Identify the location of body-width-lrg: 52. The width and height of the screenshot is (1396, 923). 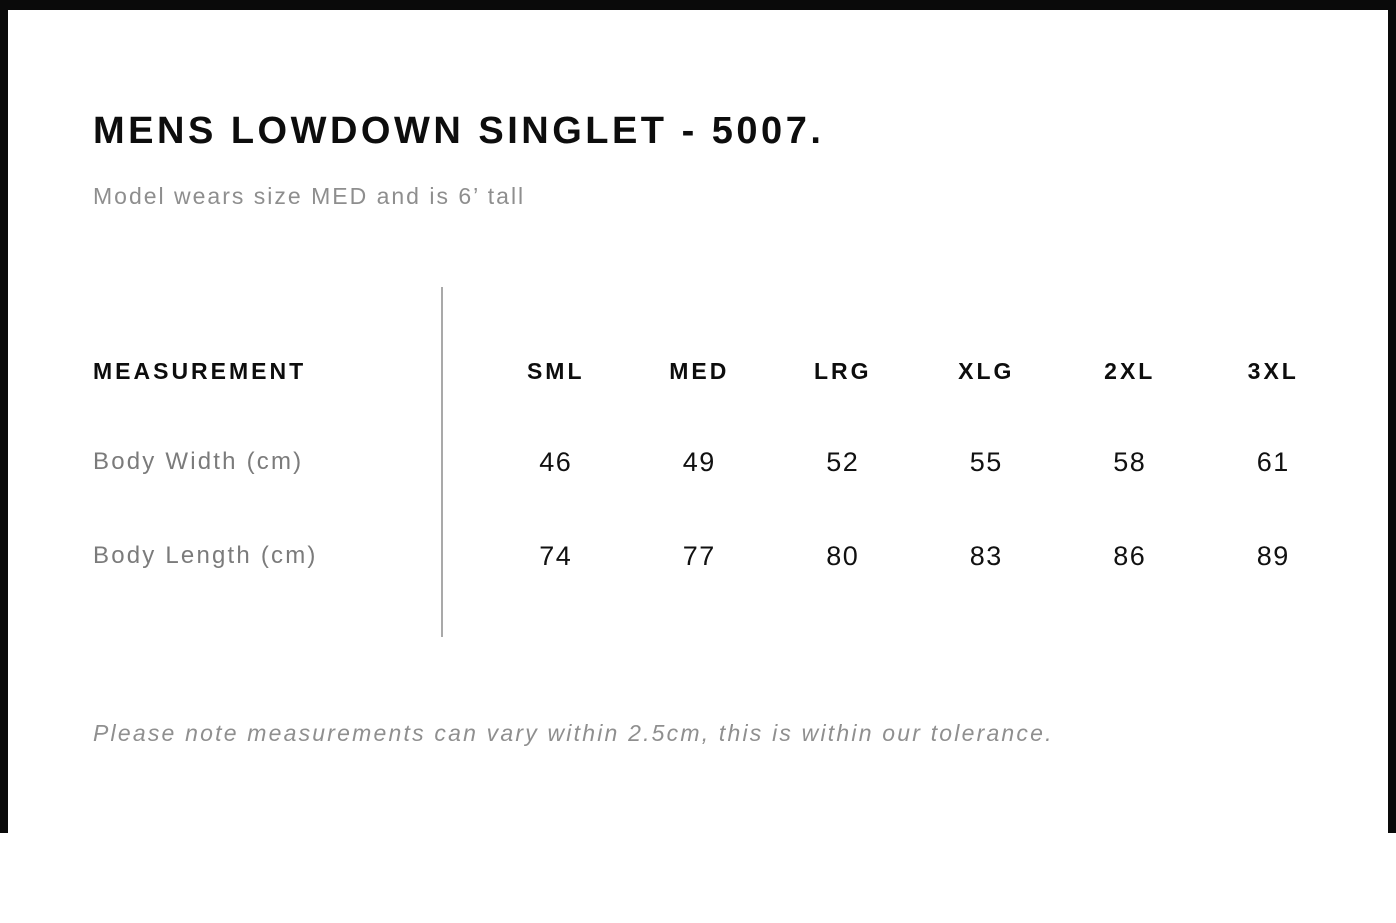
(843, 462).